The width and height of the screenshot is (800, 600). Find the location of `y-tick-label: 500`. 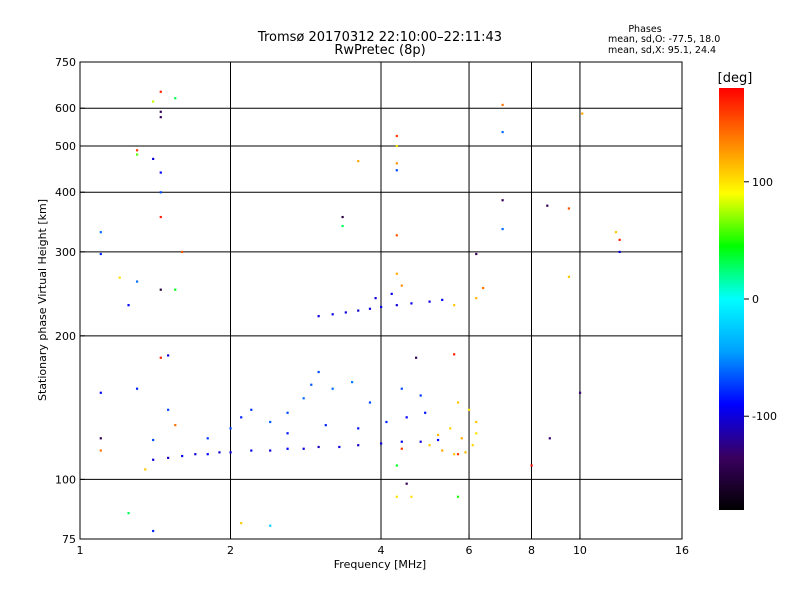

y-tick-label: 500 is located at coordinates (65, 146).